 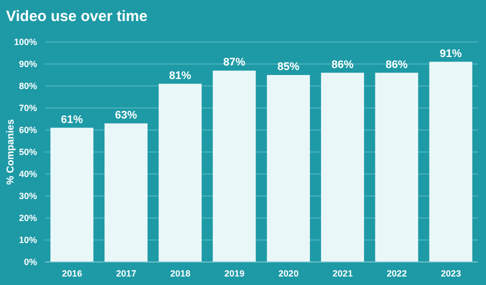 I want to click on data-label: 81%, so click(x=180, y=76).